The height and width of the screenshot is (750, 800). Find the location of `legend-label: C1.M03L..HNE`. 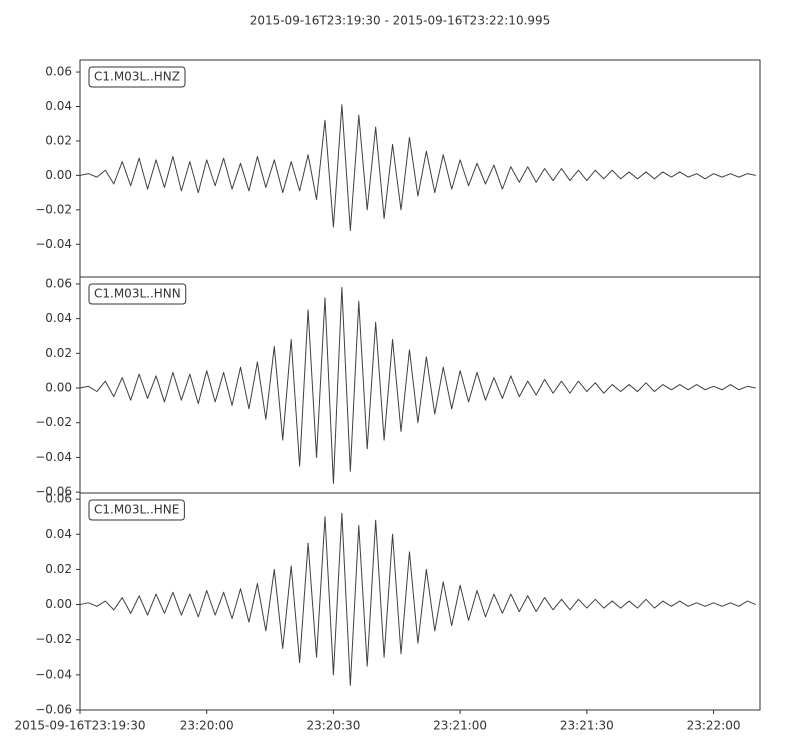

legend-label: C1.M03L..HNE is located at coordinates (136, 510).